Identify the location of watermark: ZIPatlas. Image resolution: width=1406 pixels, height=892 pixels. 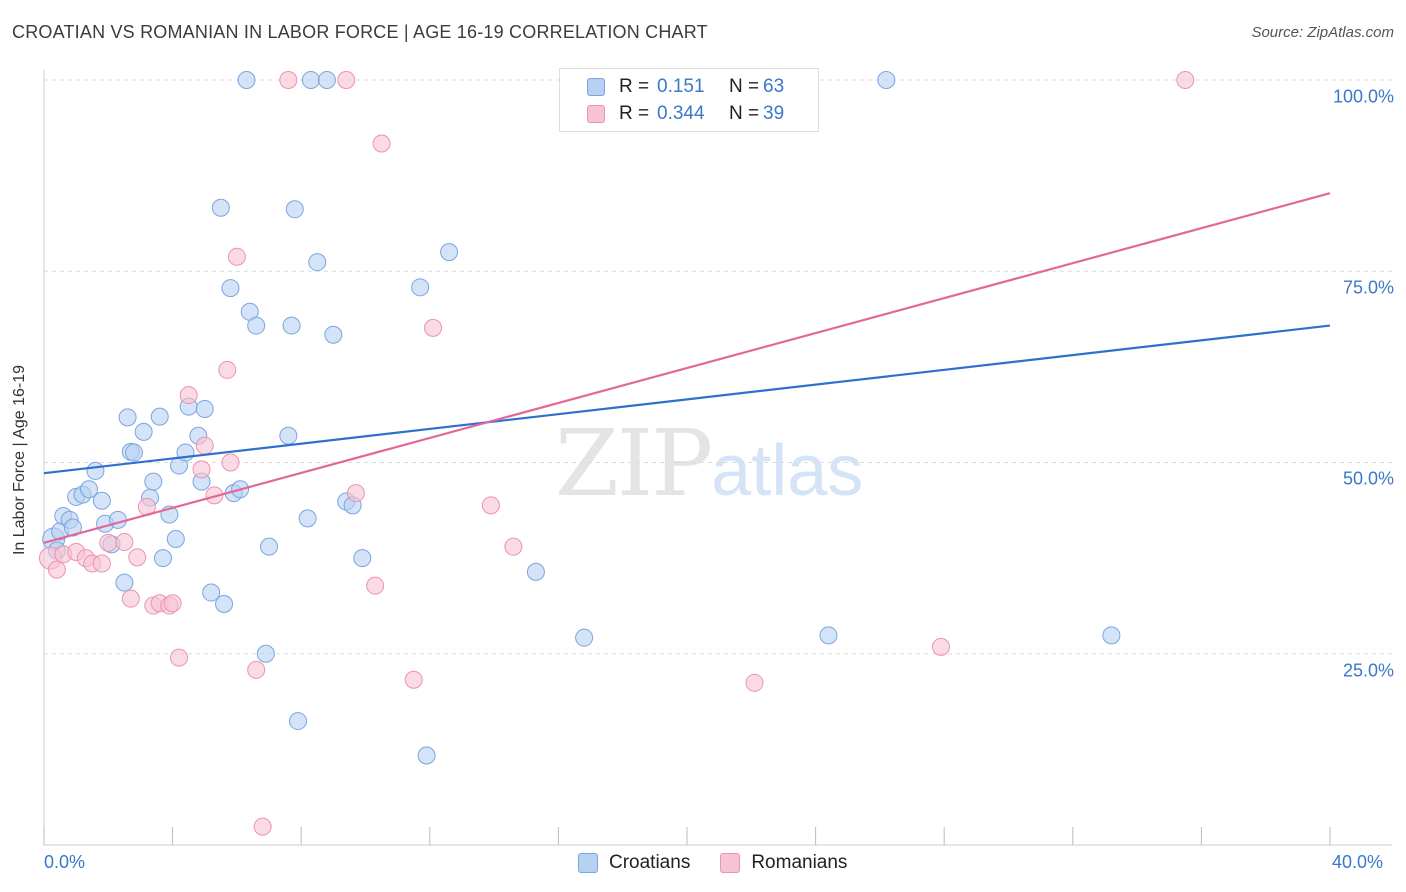
(709, 463).